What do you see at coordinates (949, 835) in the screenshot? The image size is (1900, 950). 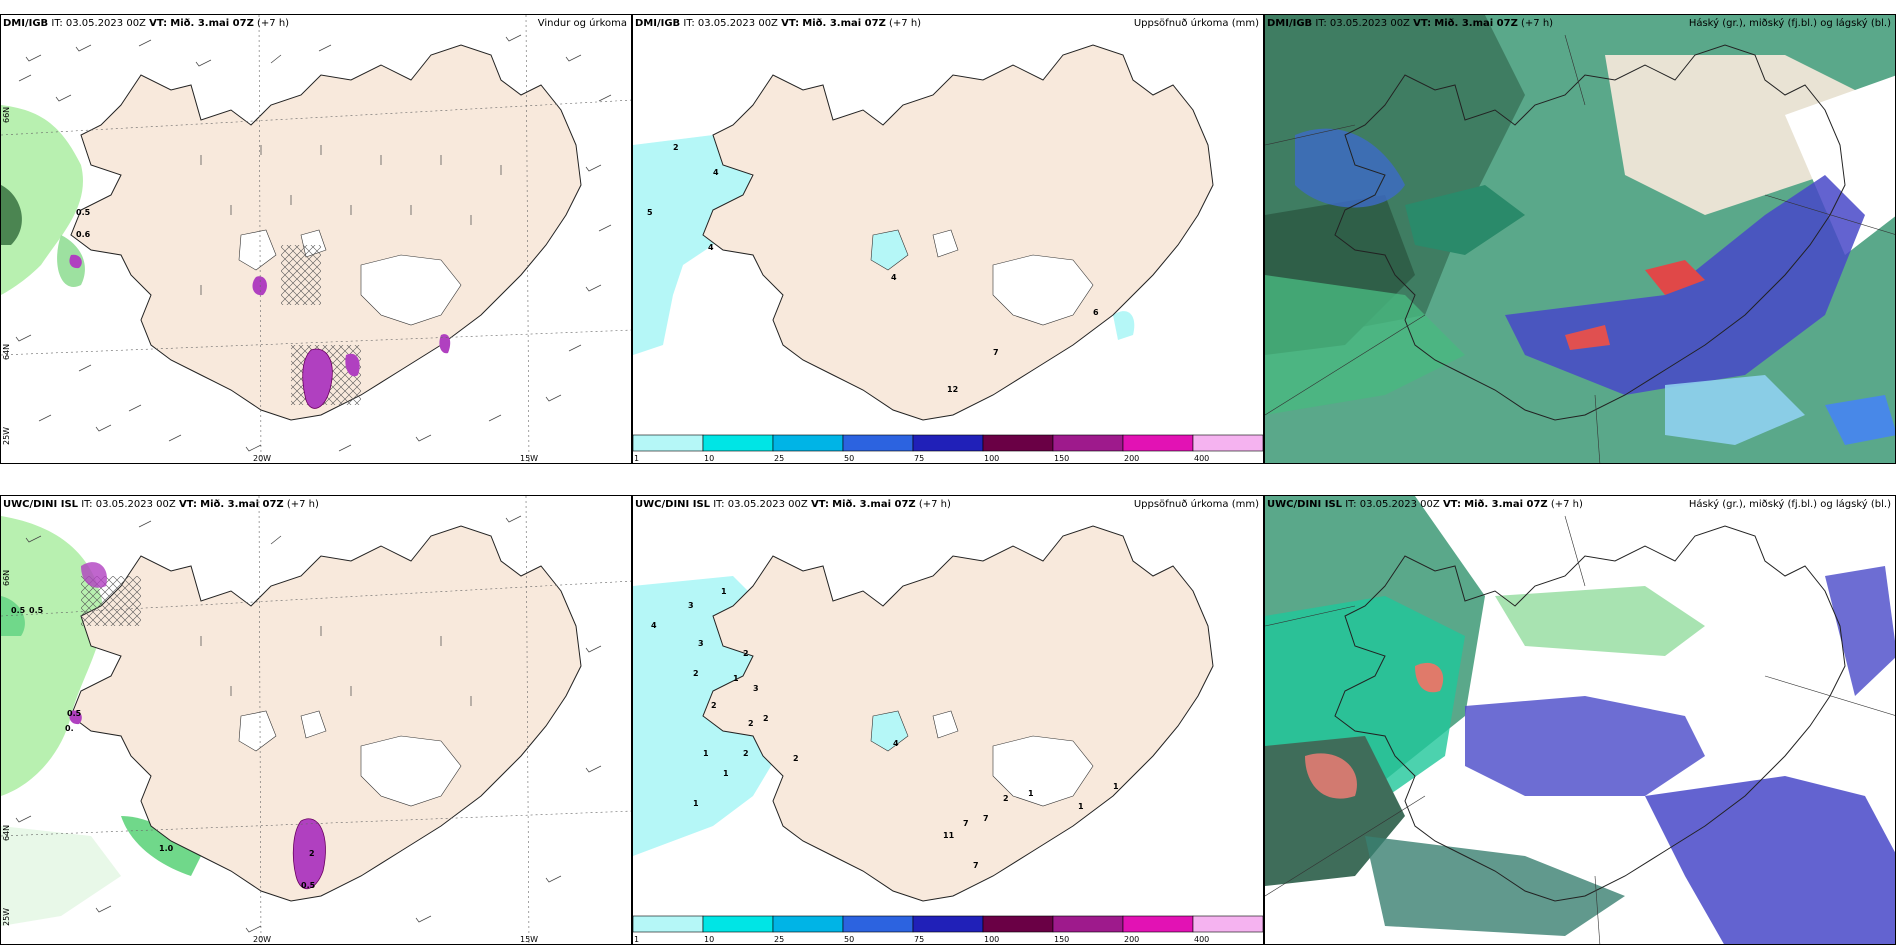 I see `svg-text: 11` at bounding box center [949, 835].